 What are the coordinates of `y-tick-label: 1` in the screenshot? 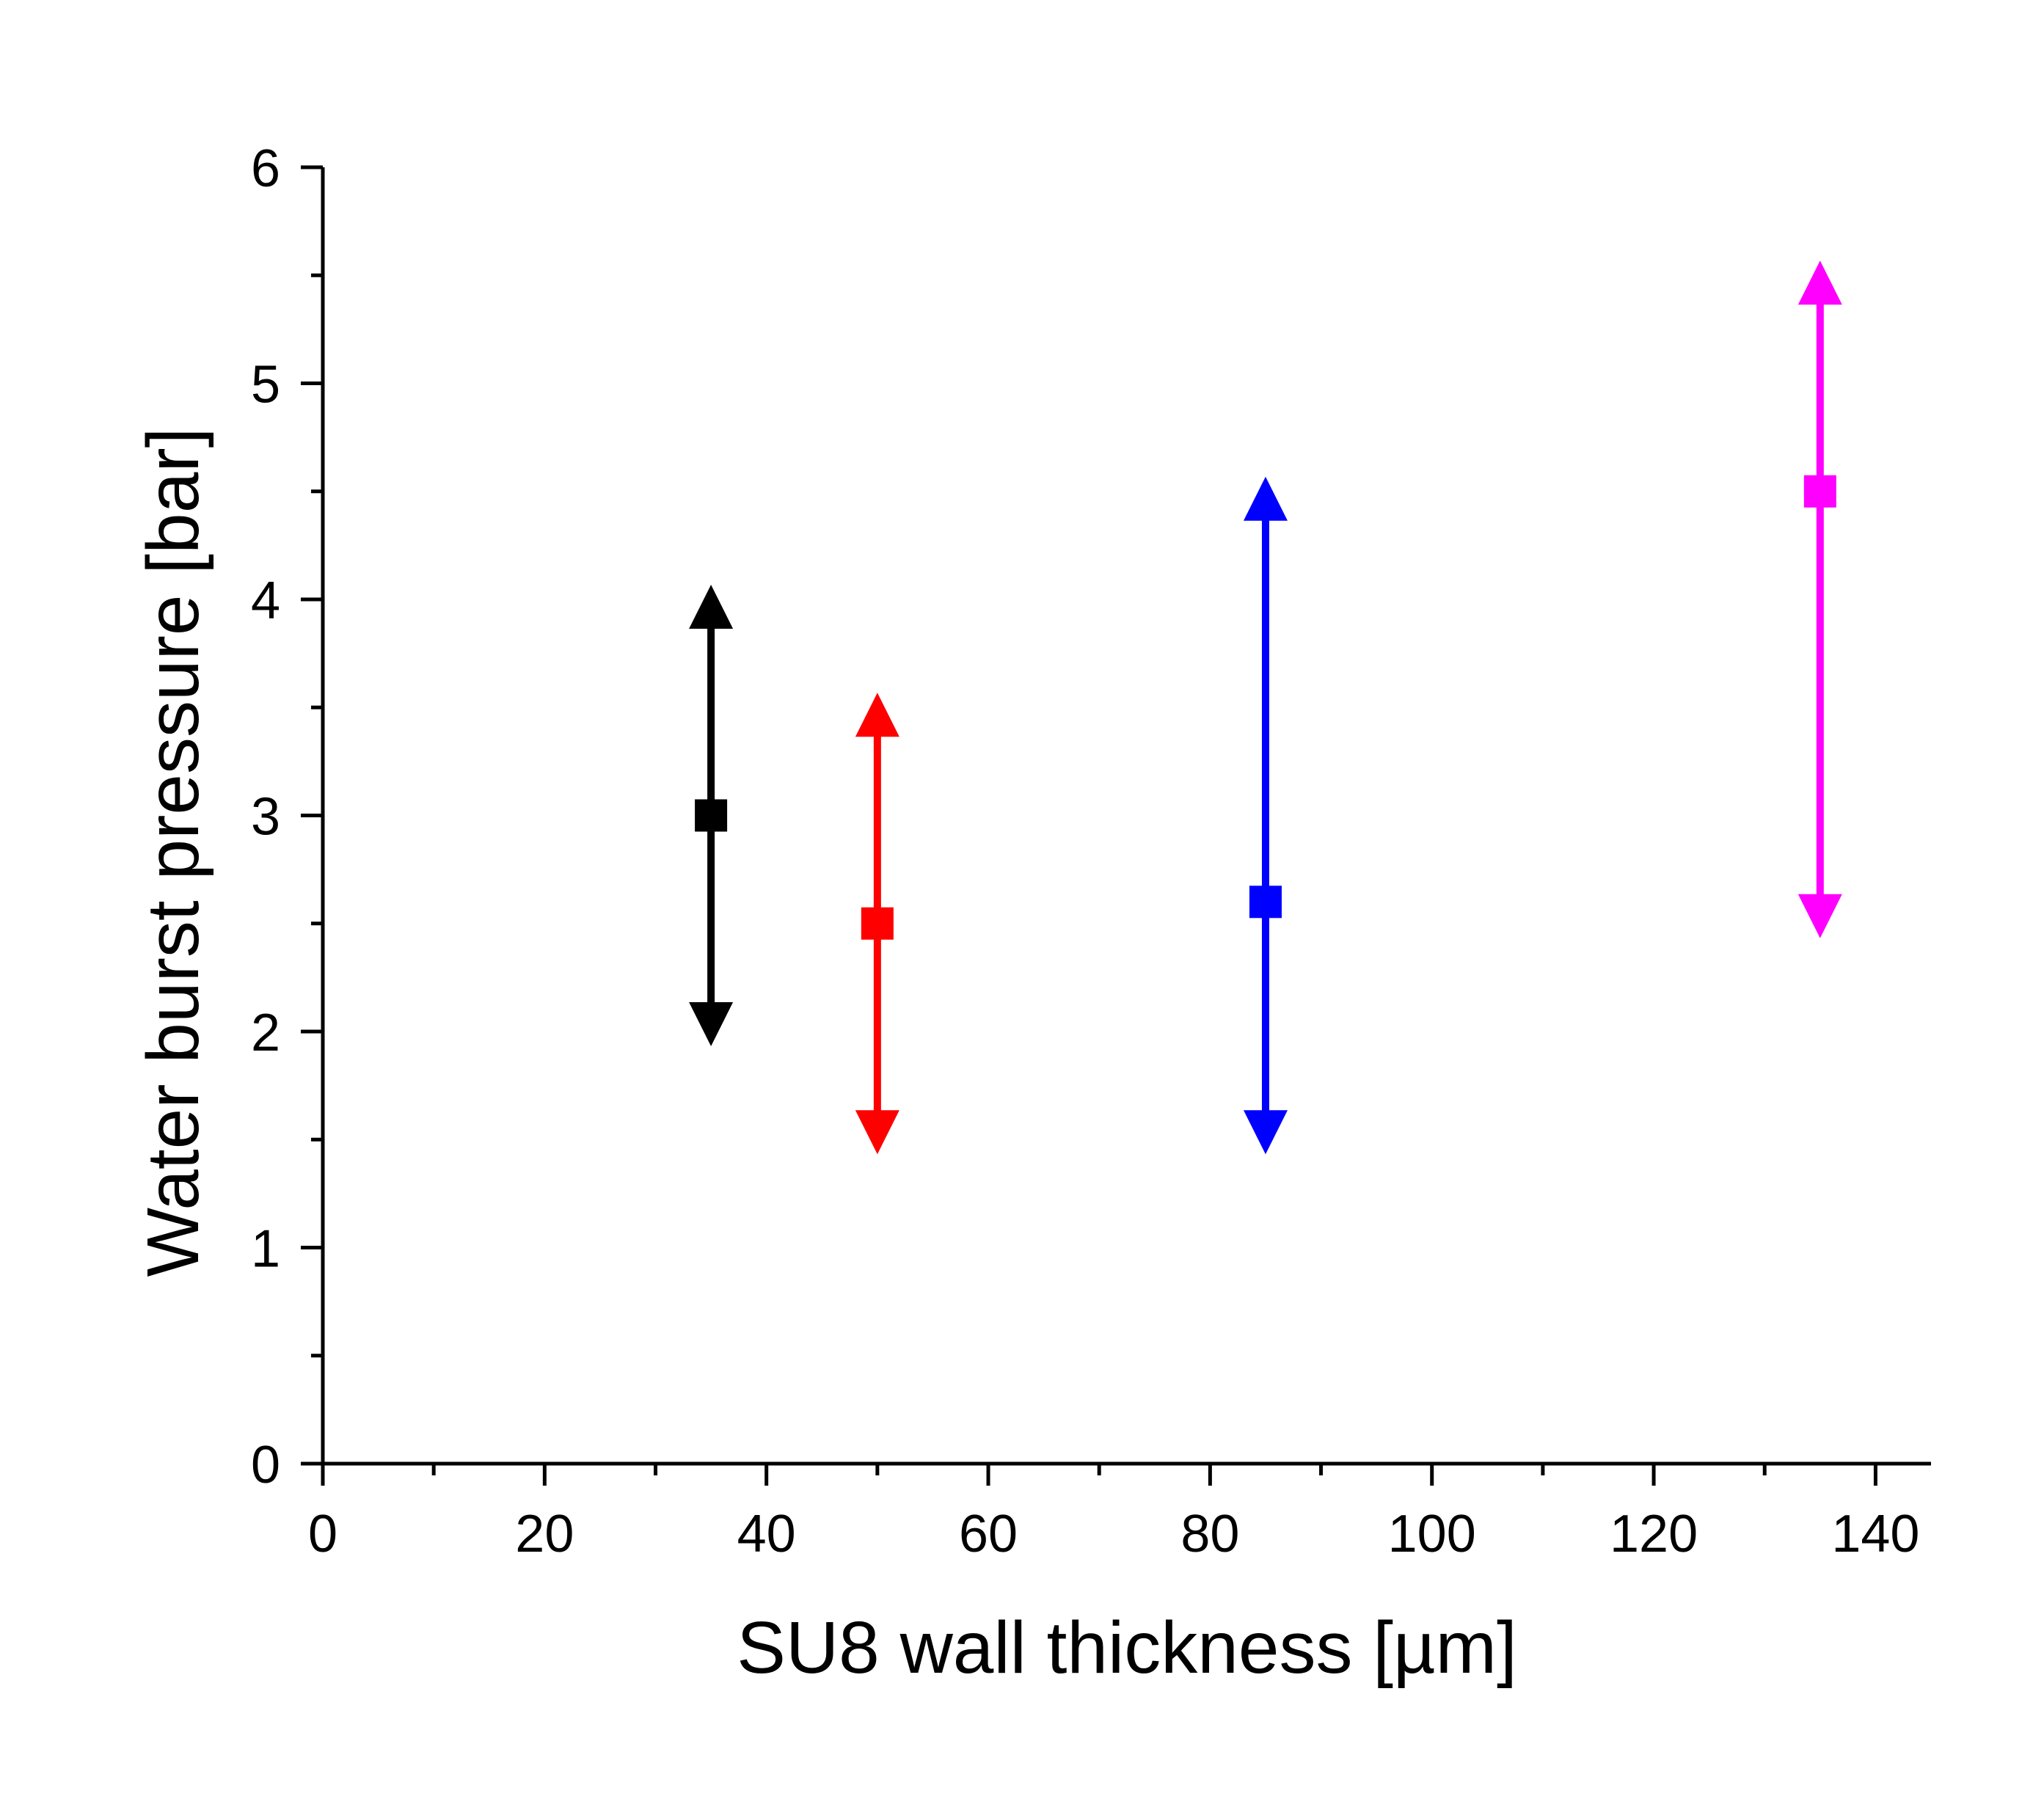 It's located at (265, 1249).